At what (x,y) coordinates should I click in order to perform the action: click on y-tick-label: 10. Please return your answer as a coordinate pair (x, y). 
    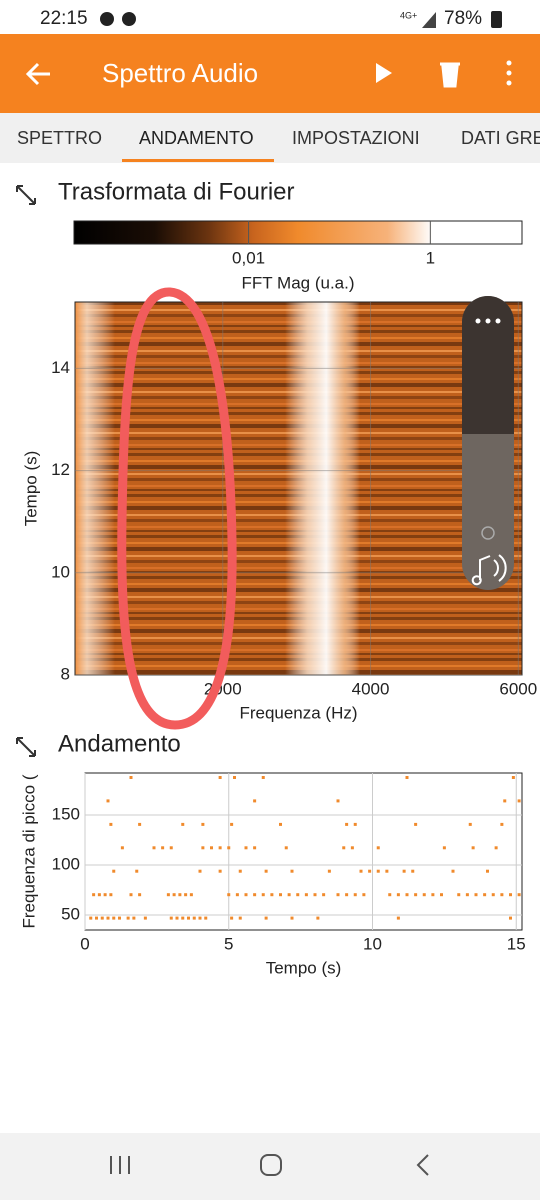
    Looking at the image, I should click on (60, 571).